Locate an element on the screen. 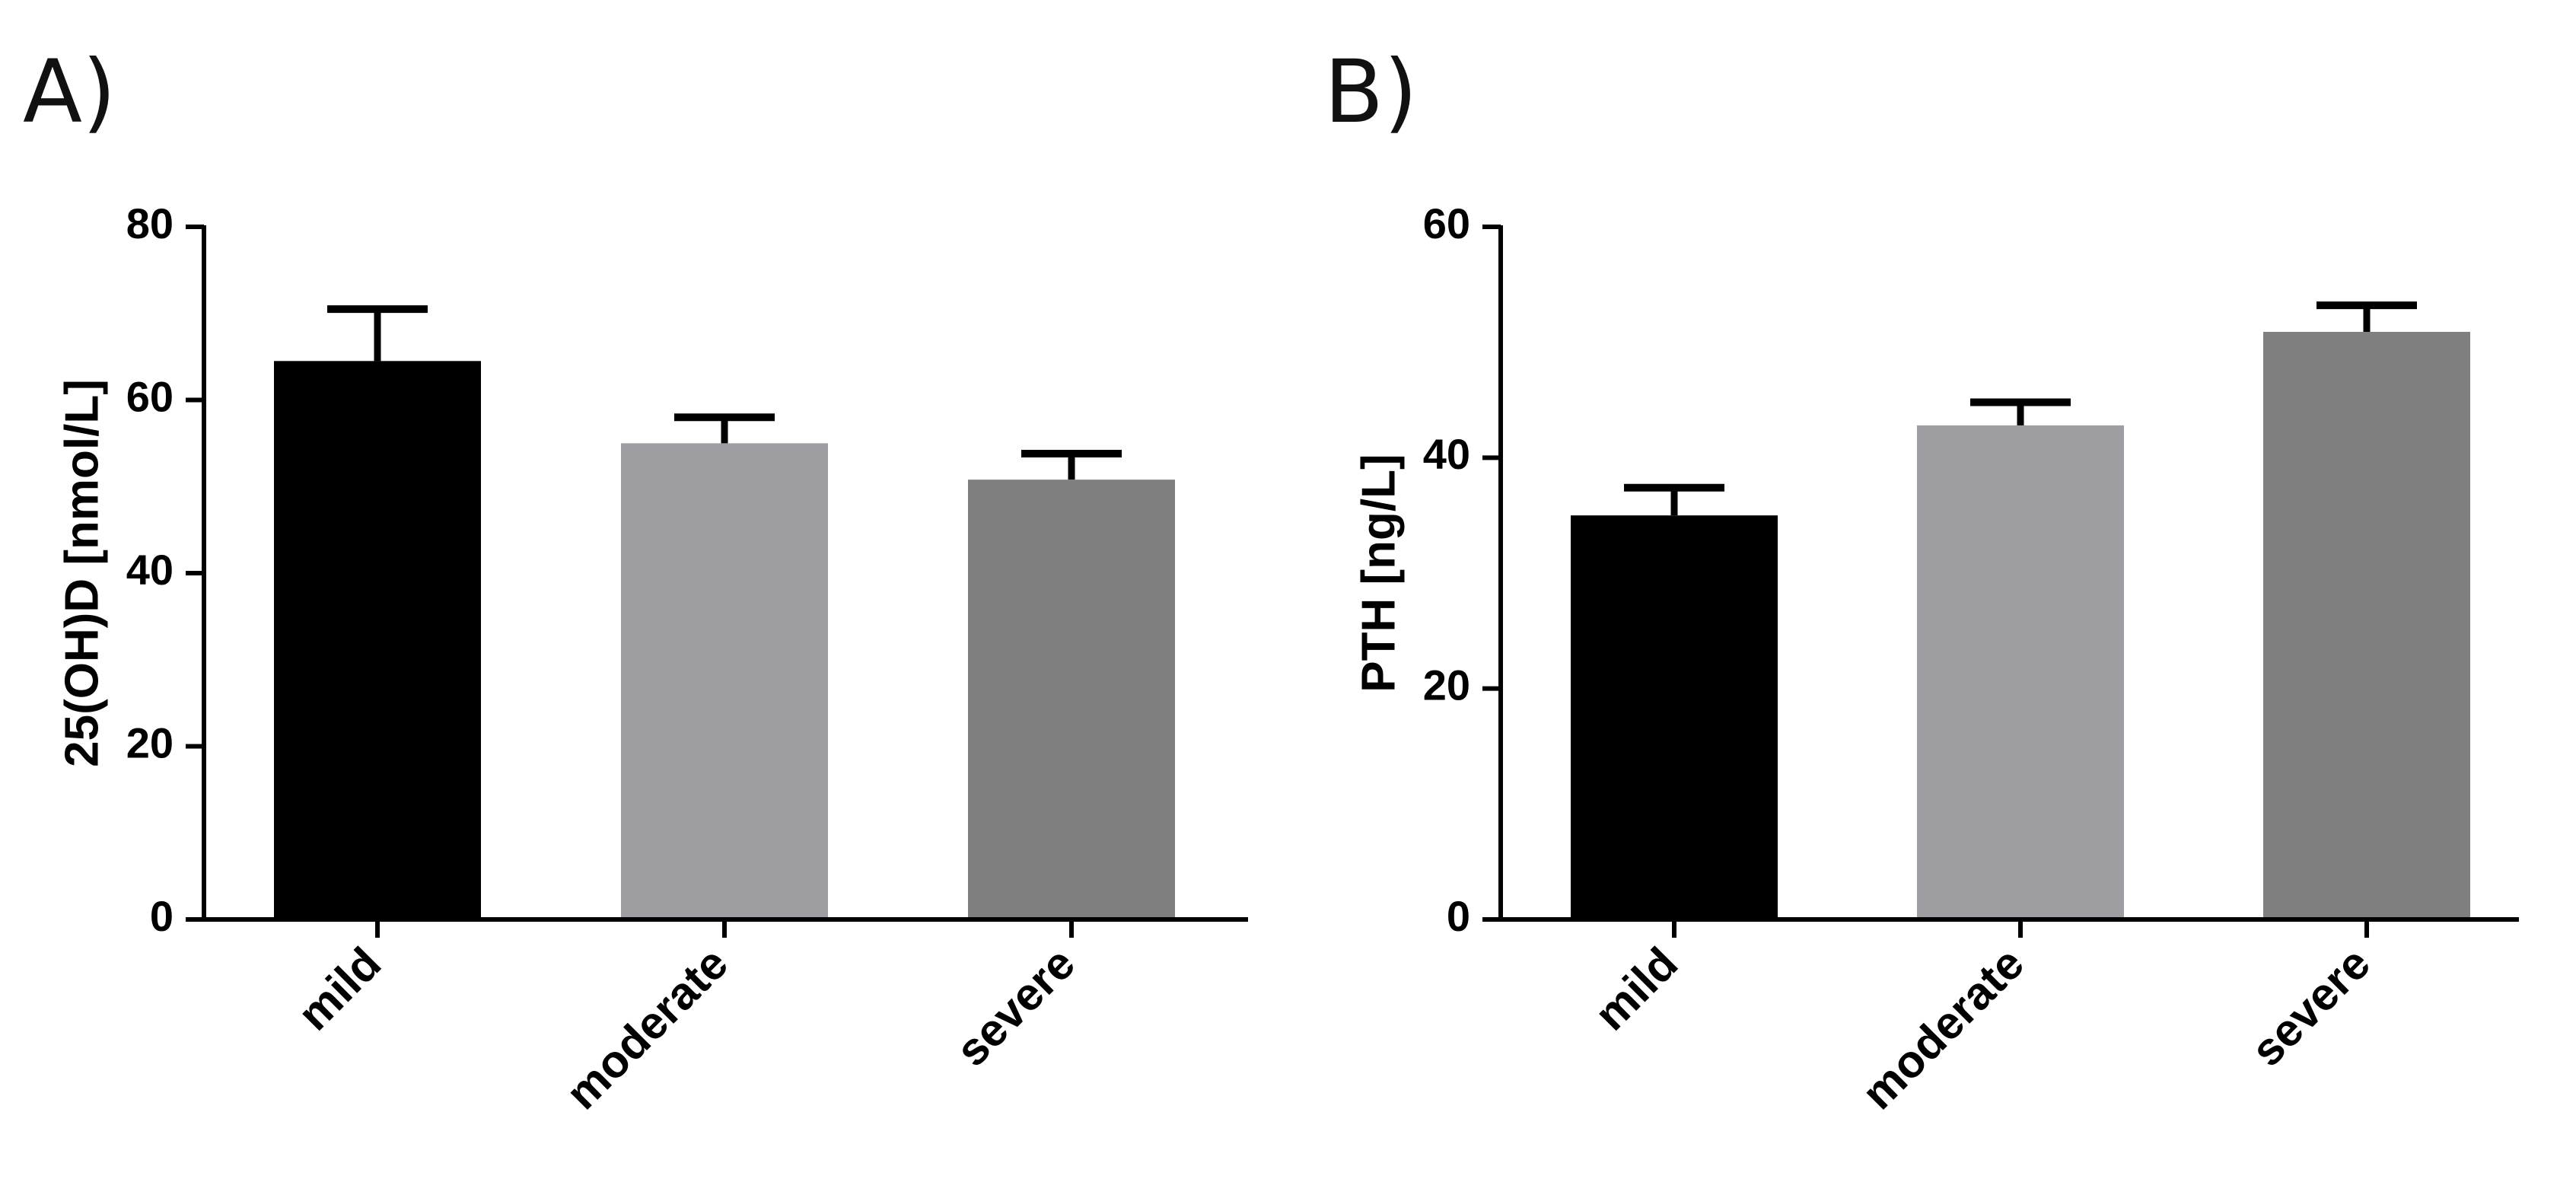 Image resolution: width=2576 pixels, height=1179 pixels. panel-label-a: A) is located at coordinates (69, 91).